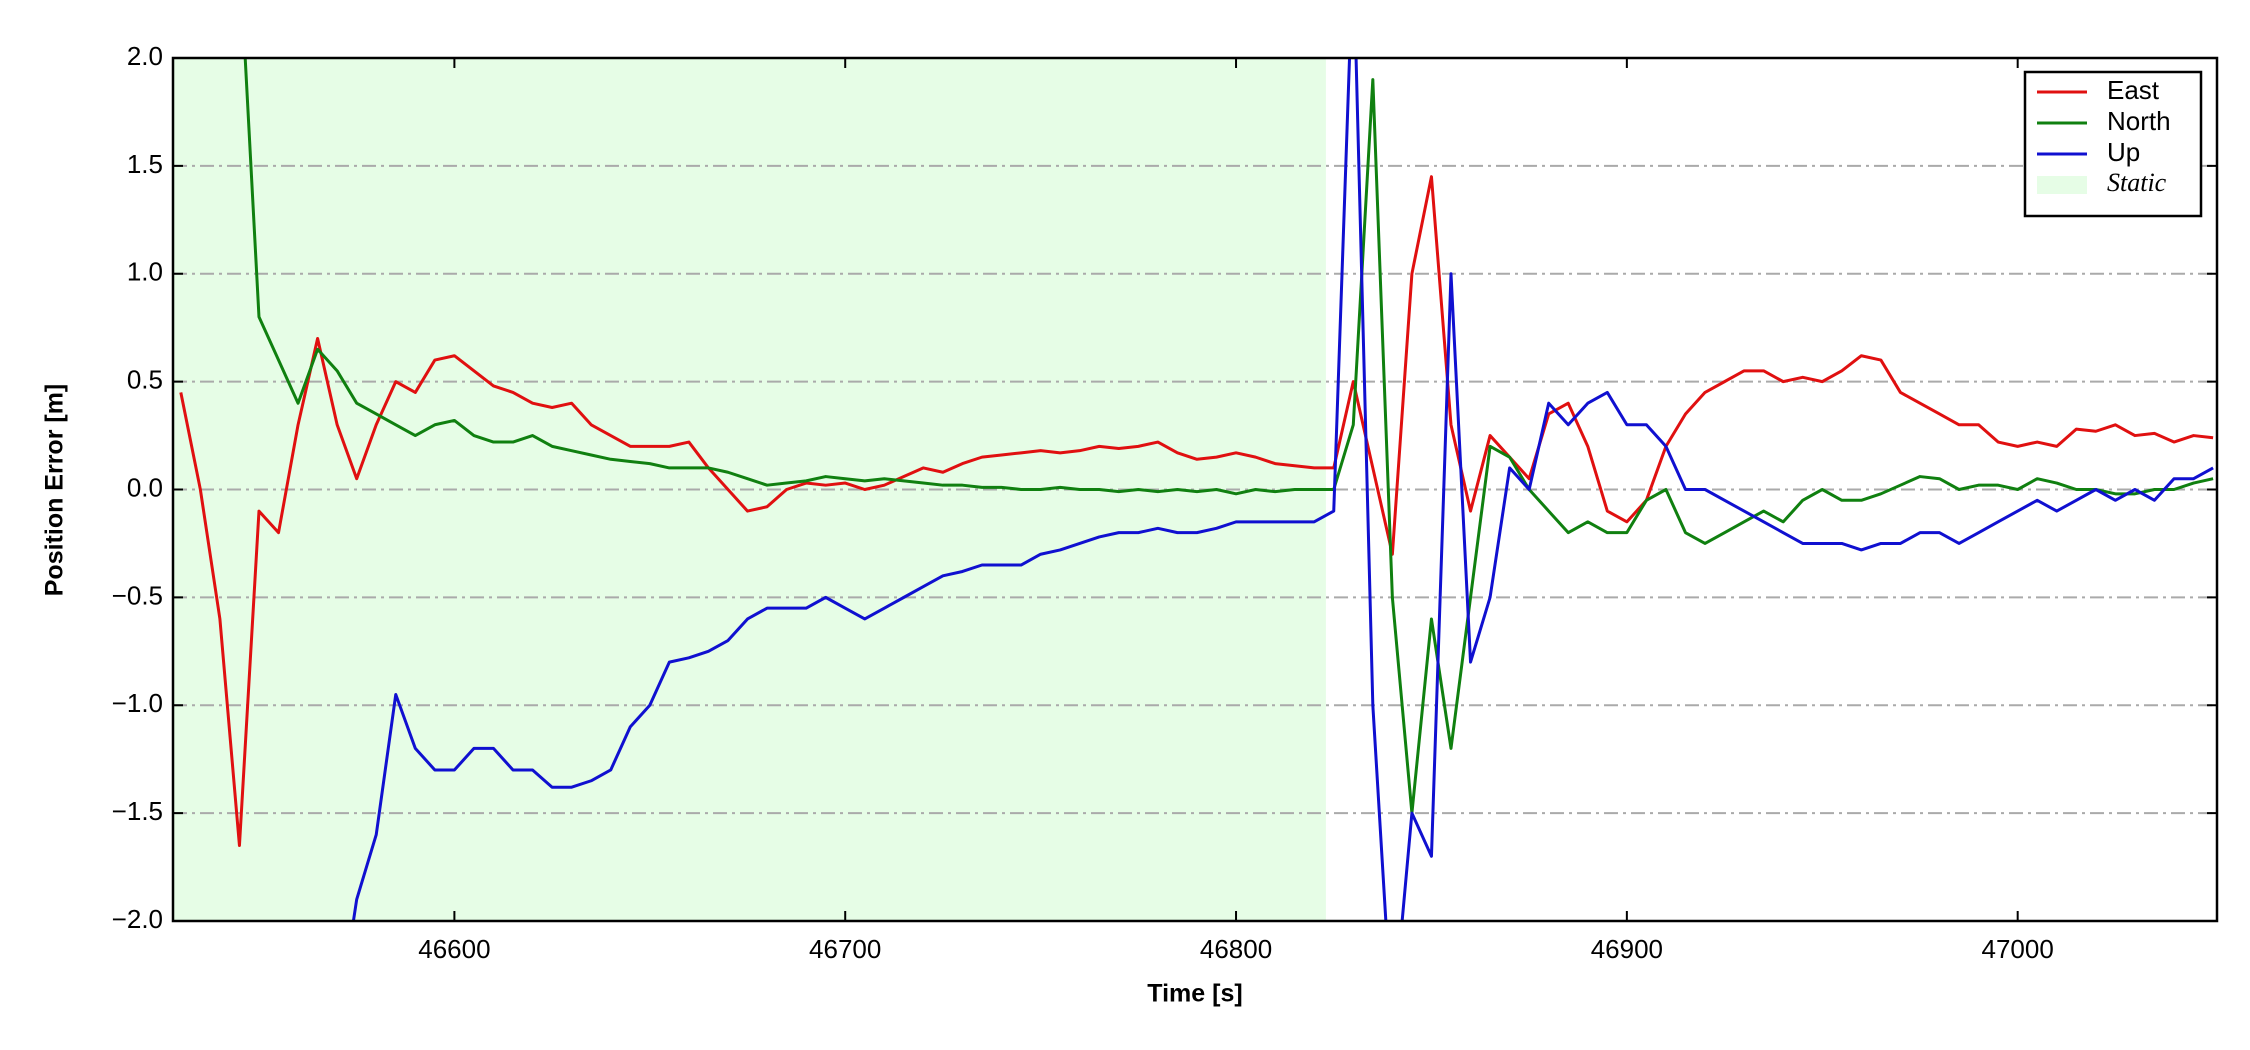 The height and width of the screenshot is (1050, 2250). Describe the element at coordinates (2137, 182) in the screenshot. I see `legend-label: Static` at that location.